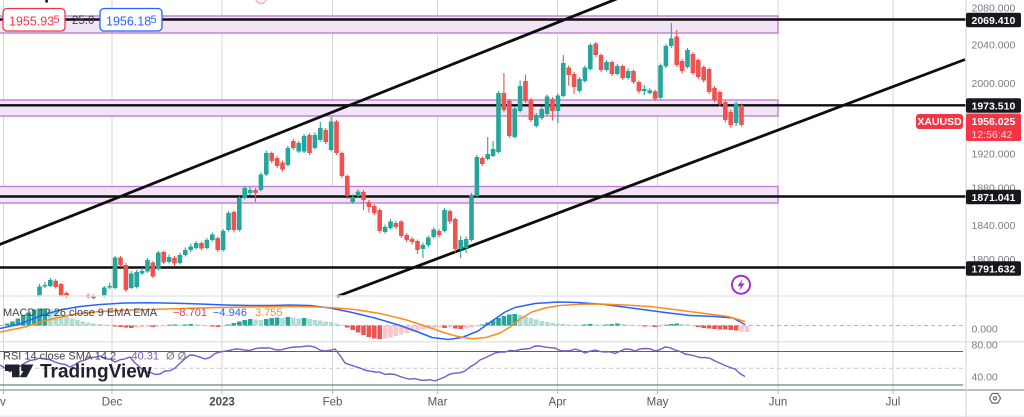  What do you see at coordinates (939, 122) in the screenshot?
I see `svg-text: XAUUSD` at bounding box center [939, 122].